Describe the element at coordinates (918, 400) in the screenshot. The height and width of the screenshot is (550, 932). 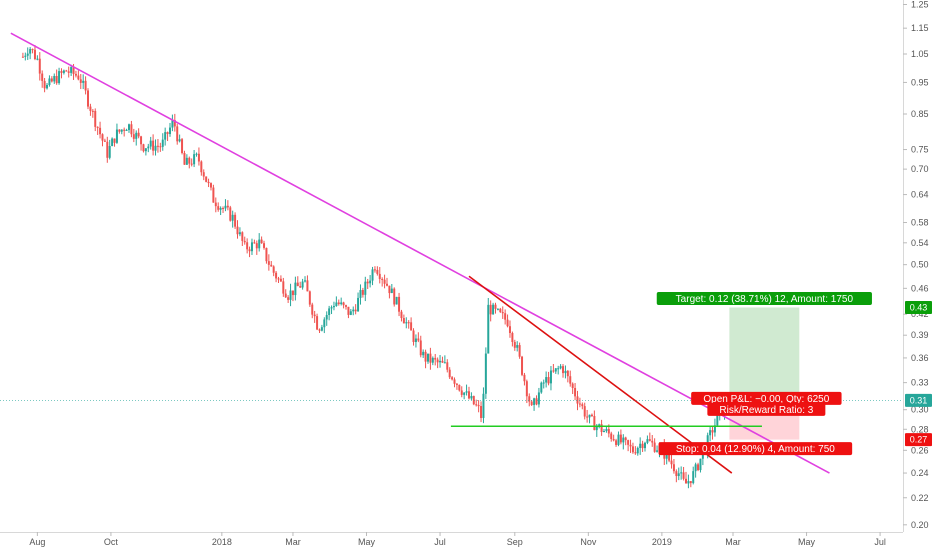
I see `price-badge: 0.31` at that location.